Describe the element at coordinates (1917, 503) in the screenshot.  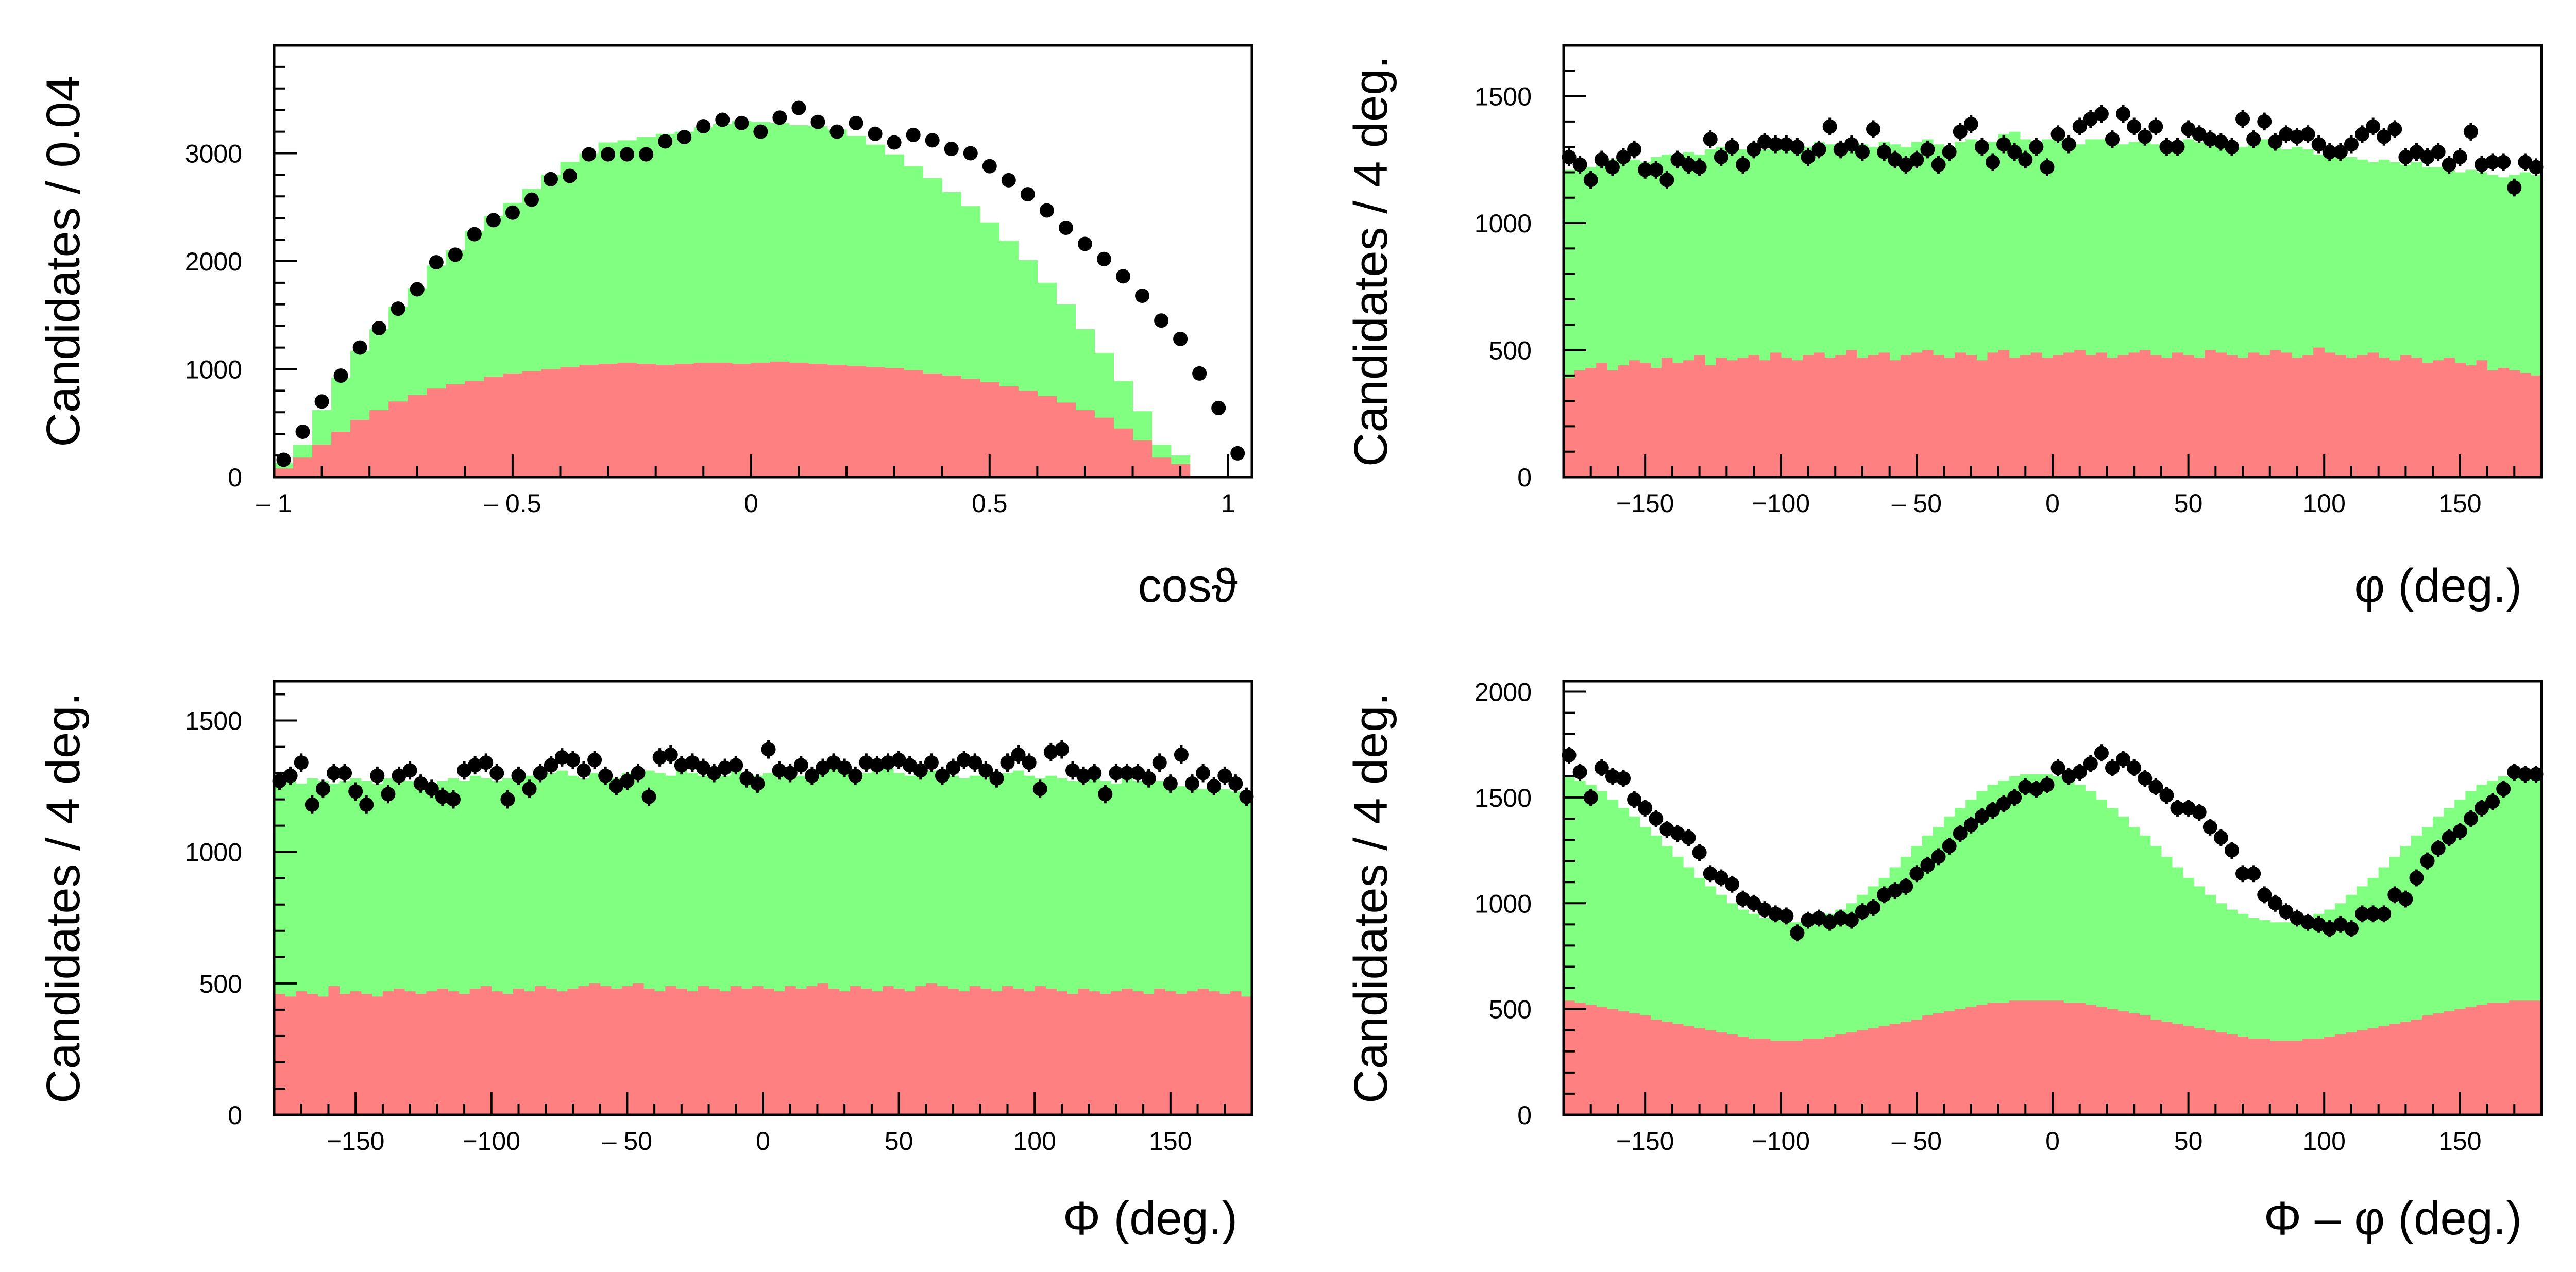
I see `x-tick-label: – 50` at that location.